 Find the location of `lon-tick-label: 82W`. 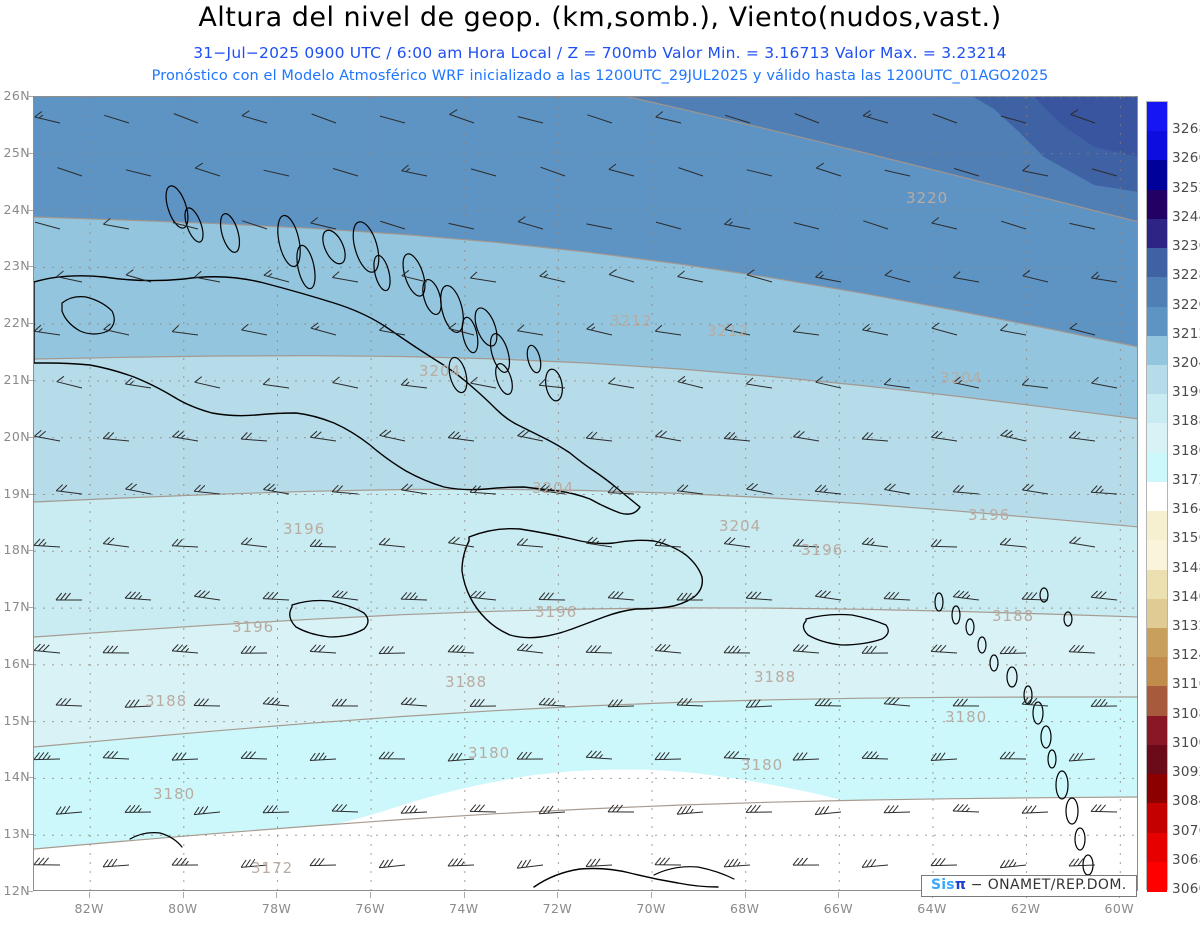

lon-tick-label: 82W is located at coordinates (89, 908).